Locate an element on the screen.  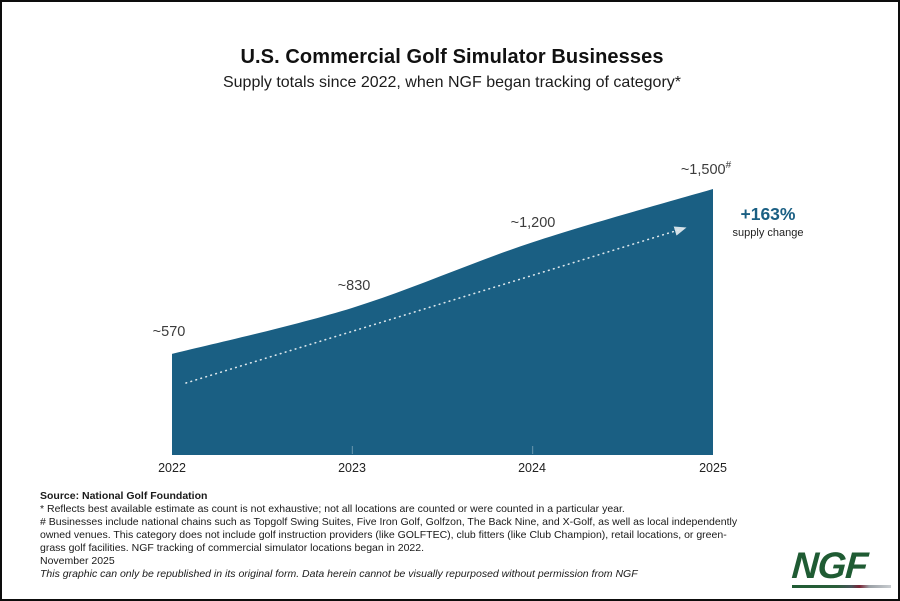
x-axis-label-2024: 2024 is located at coordinates (532, 468).